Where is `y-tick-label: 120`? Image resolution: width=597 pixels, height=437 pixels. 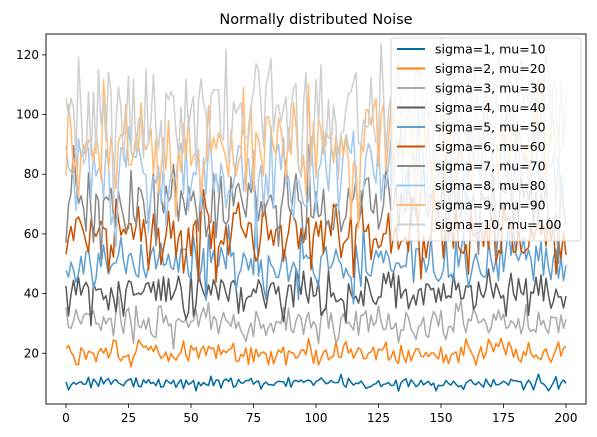 y-tick-label: 120 is located at coordinates (27, 55).